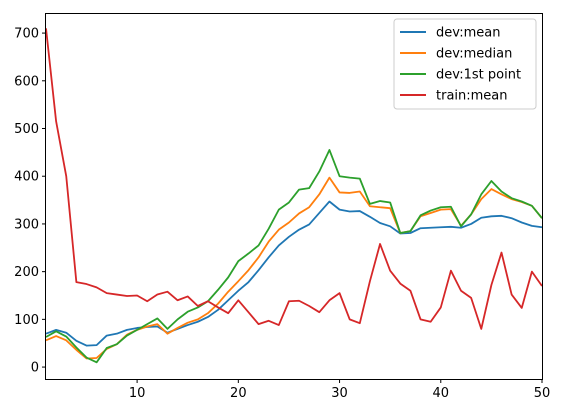 This screenshot has width=561, height=416. I want to click on y-tick-label: 400, so click(26, 177).